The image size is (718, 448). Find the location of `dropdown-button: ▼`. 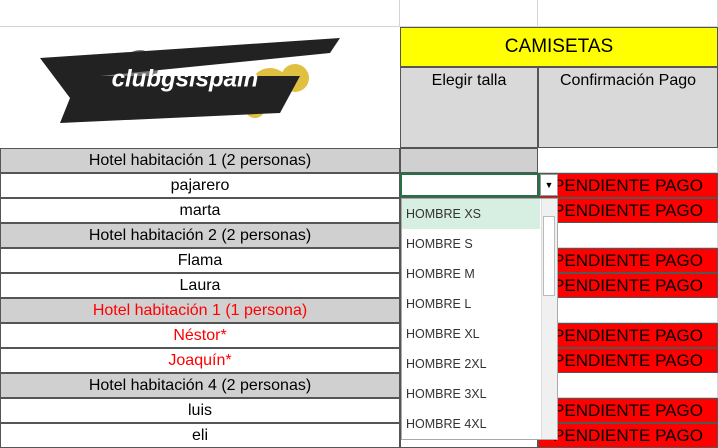

dropdown-button: ▼ is located at coordinates (549, 185).